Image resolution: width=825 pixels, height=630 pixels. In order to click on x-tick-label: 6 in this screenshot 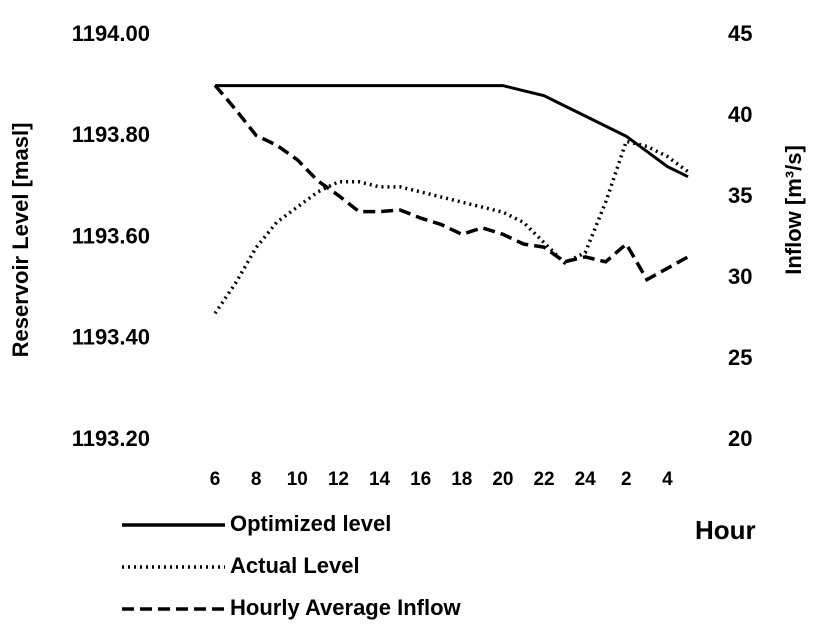, I will do `click(215, 479)`.